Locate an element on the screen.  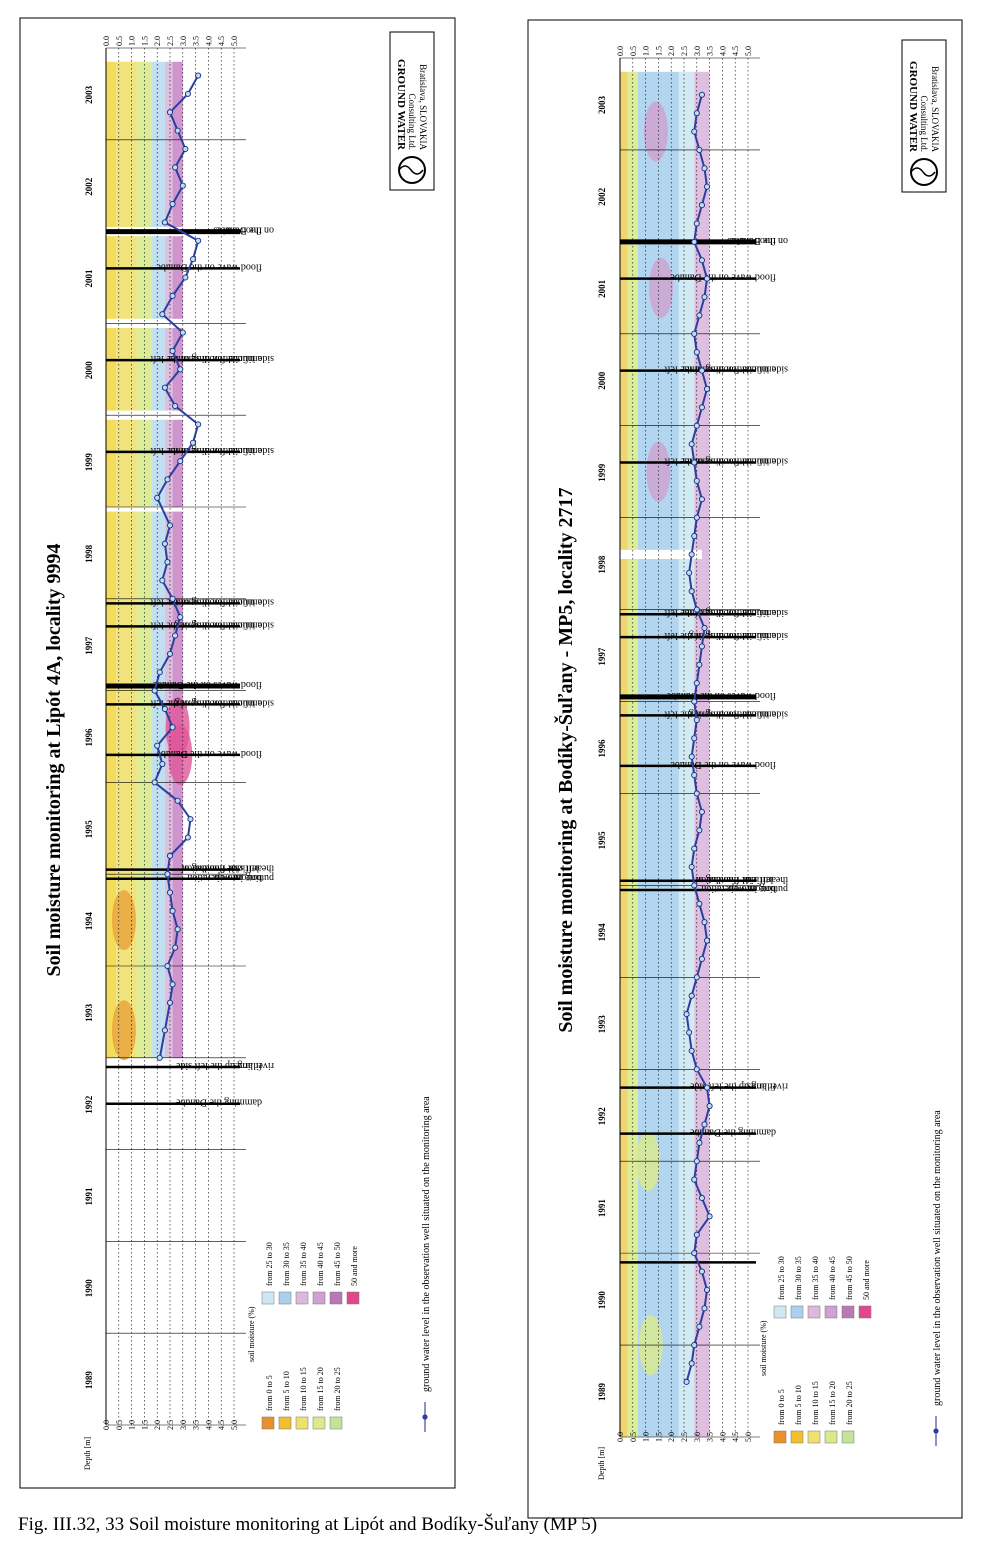
depth-tick-top: 5.0 is located at coordinates (748, 51).